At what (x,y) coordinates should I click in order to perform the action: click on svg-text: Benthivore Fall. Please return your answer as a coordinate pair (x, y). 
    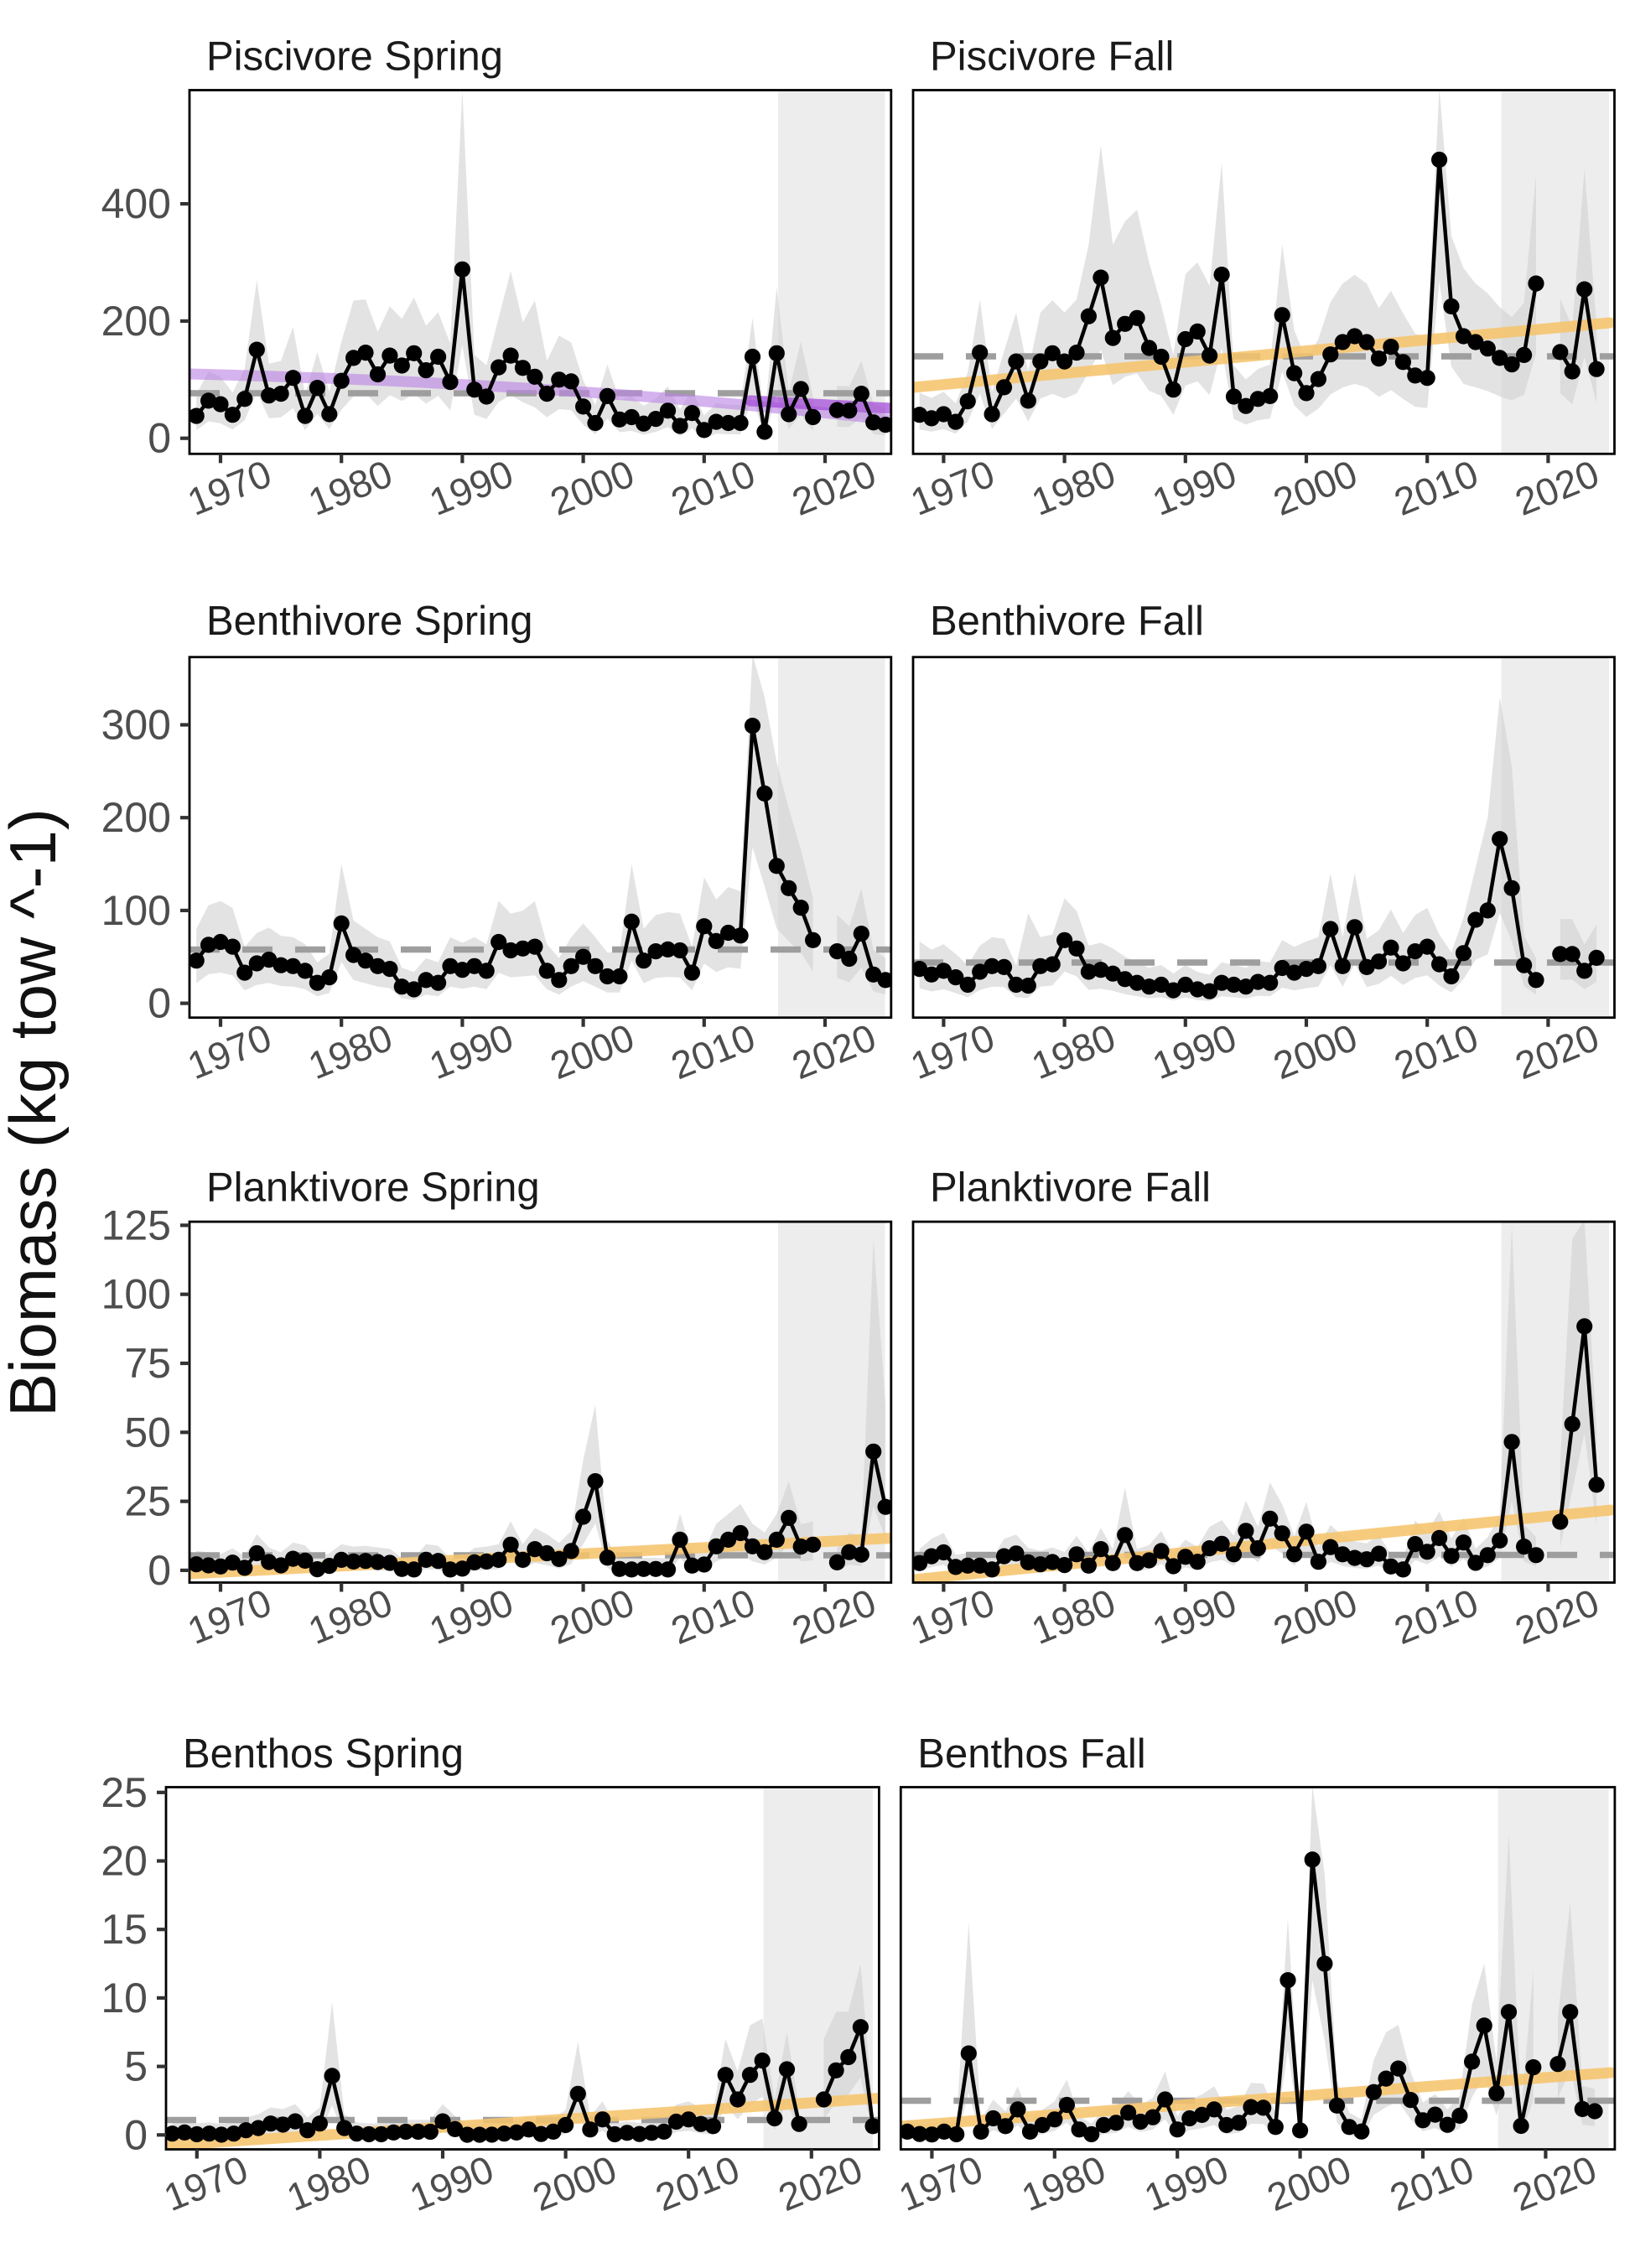
    Looking at the image, I should click on (1067, 621).